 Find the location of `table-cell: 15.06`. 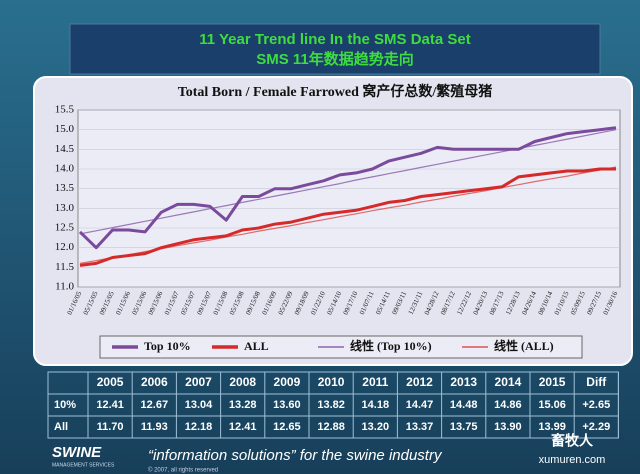

table-cell: 15.06 is located at coordinates (552, 405).